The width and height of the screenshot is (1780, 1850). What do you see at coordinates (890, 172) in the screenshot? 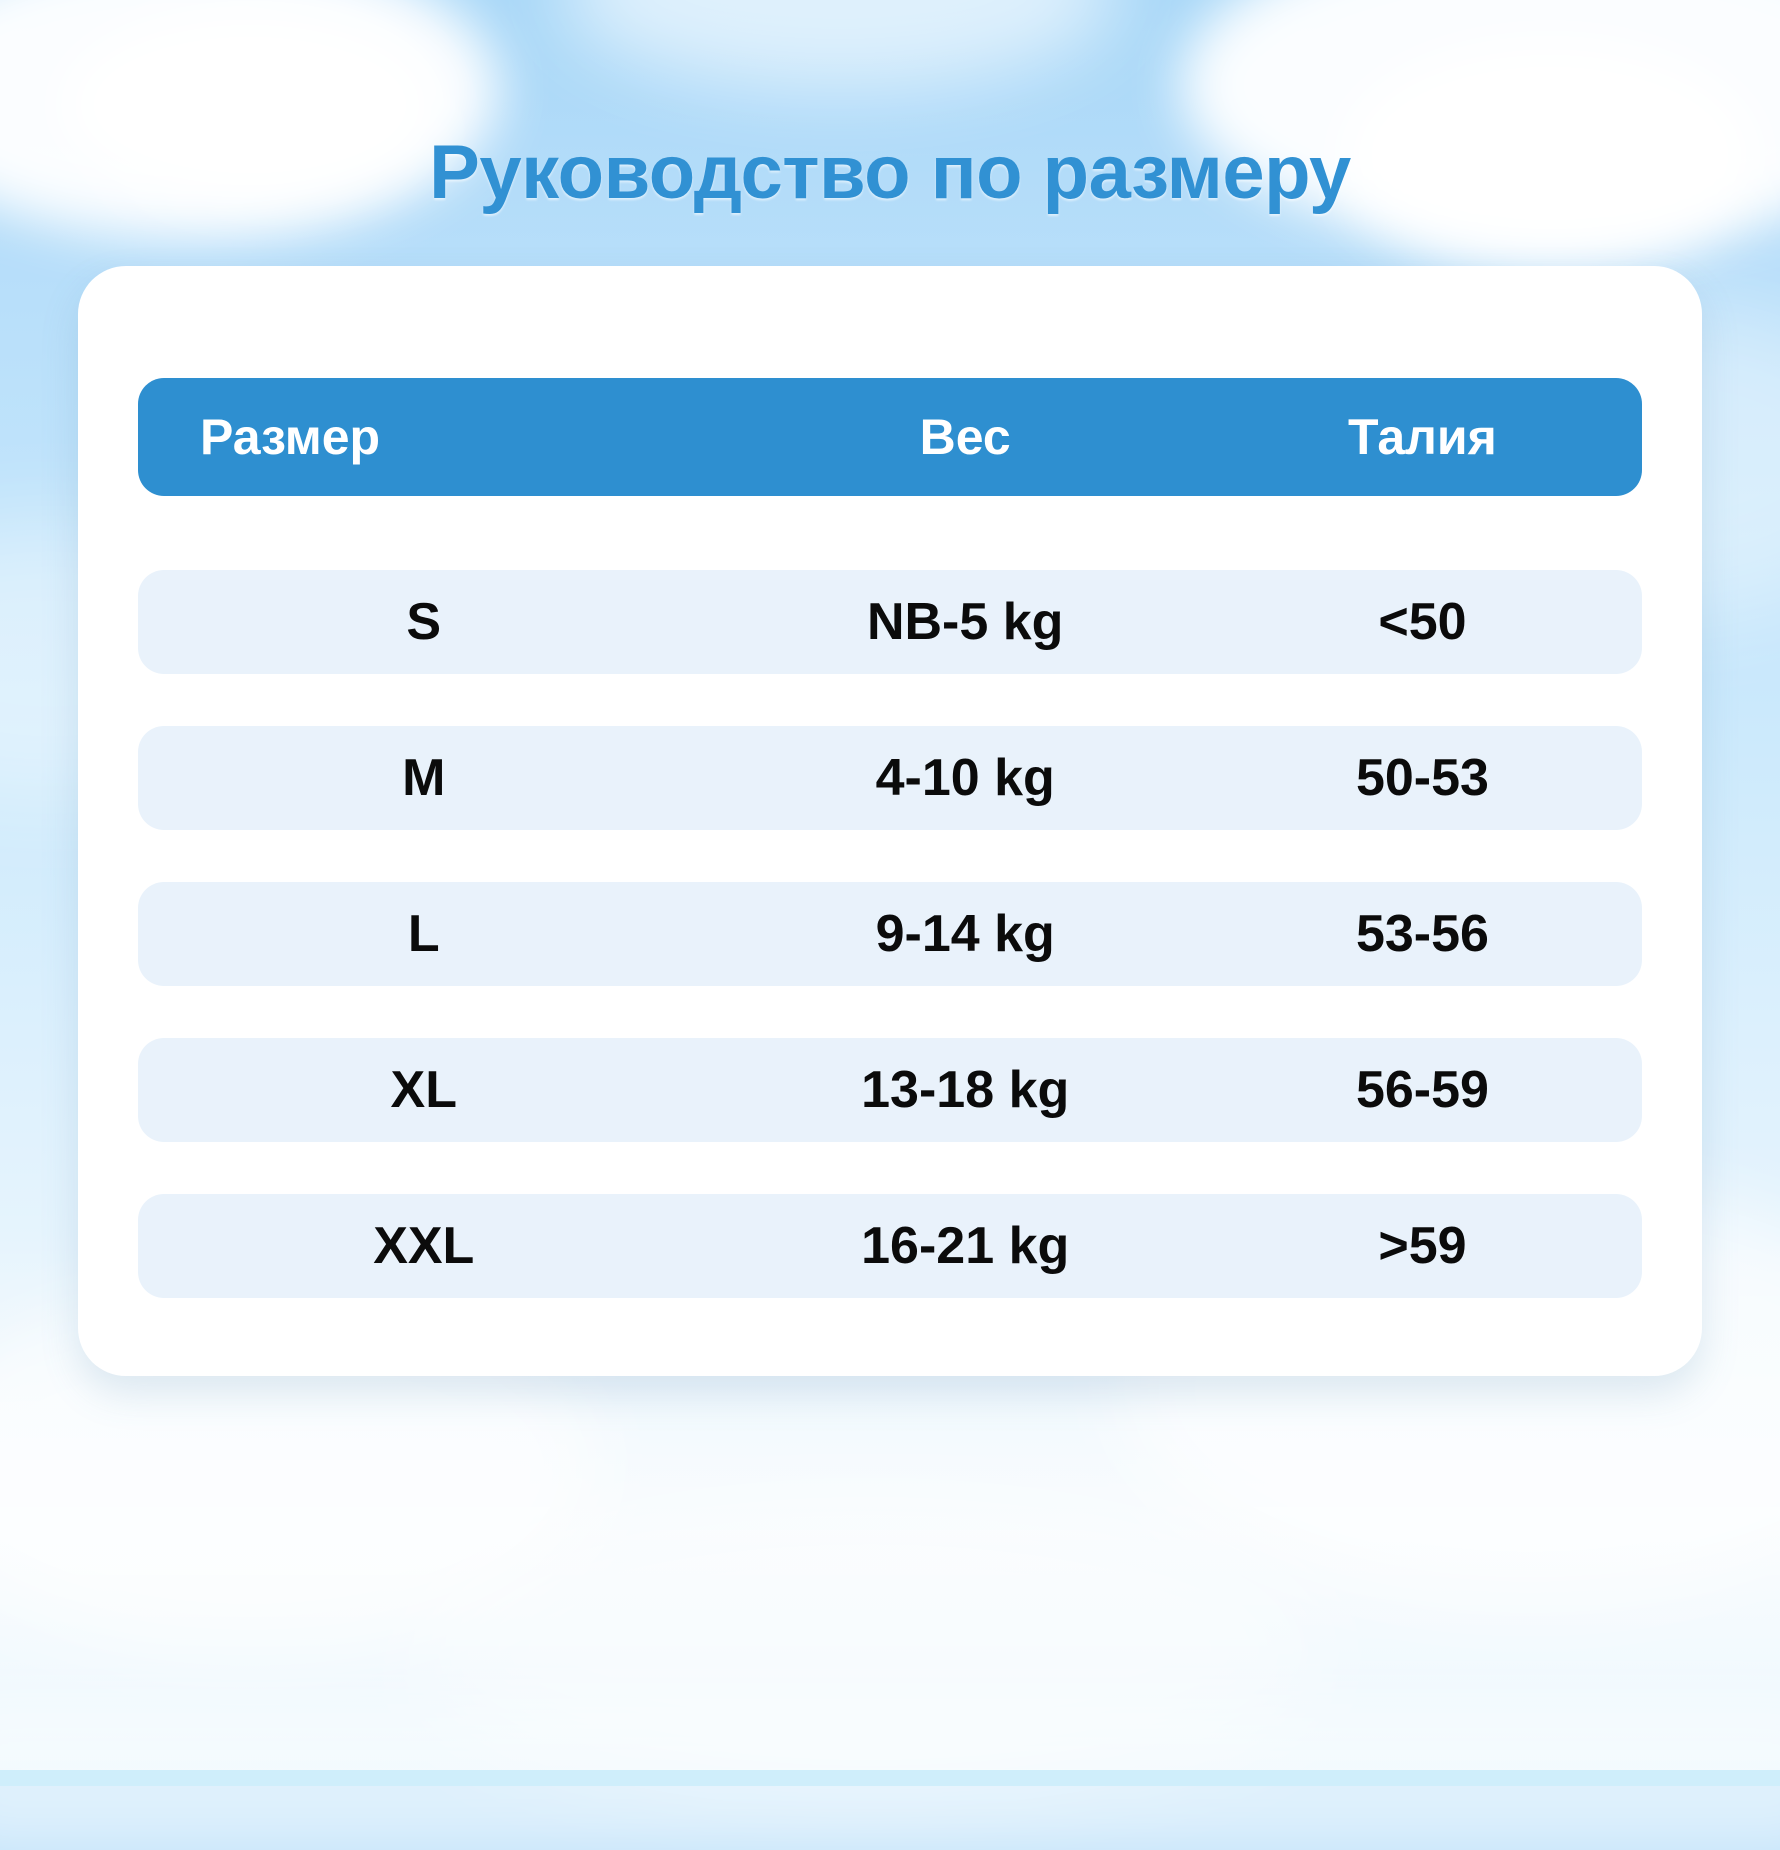
I see `page-title: Руководство по размеру` at bounding box center [890, 172].